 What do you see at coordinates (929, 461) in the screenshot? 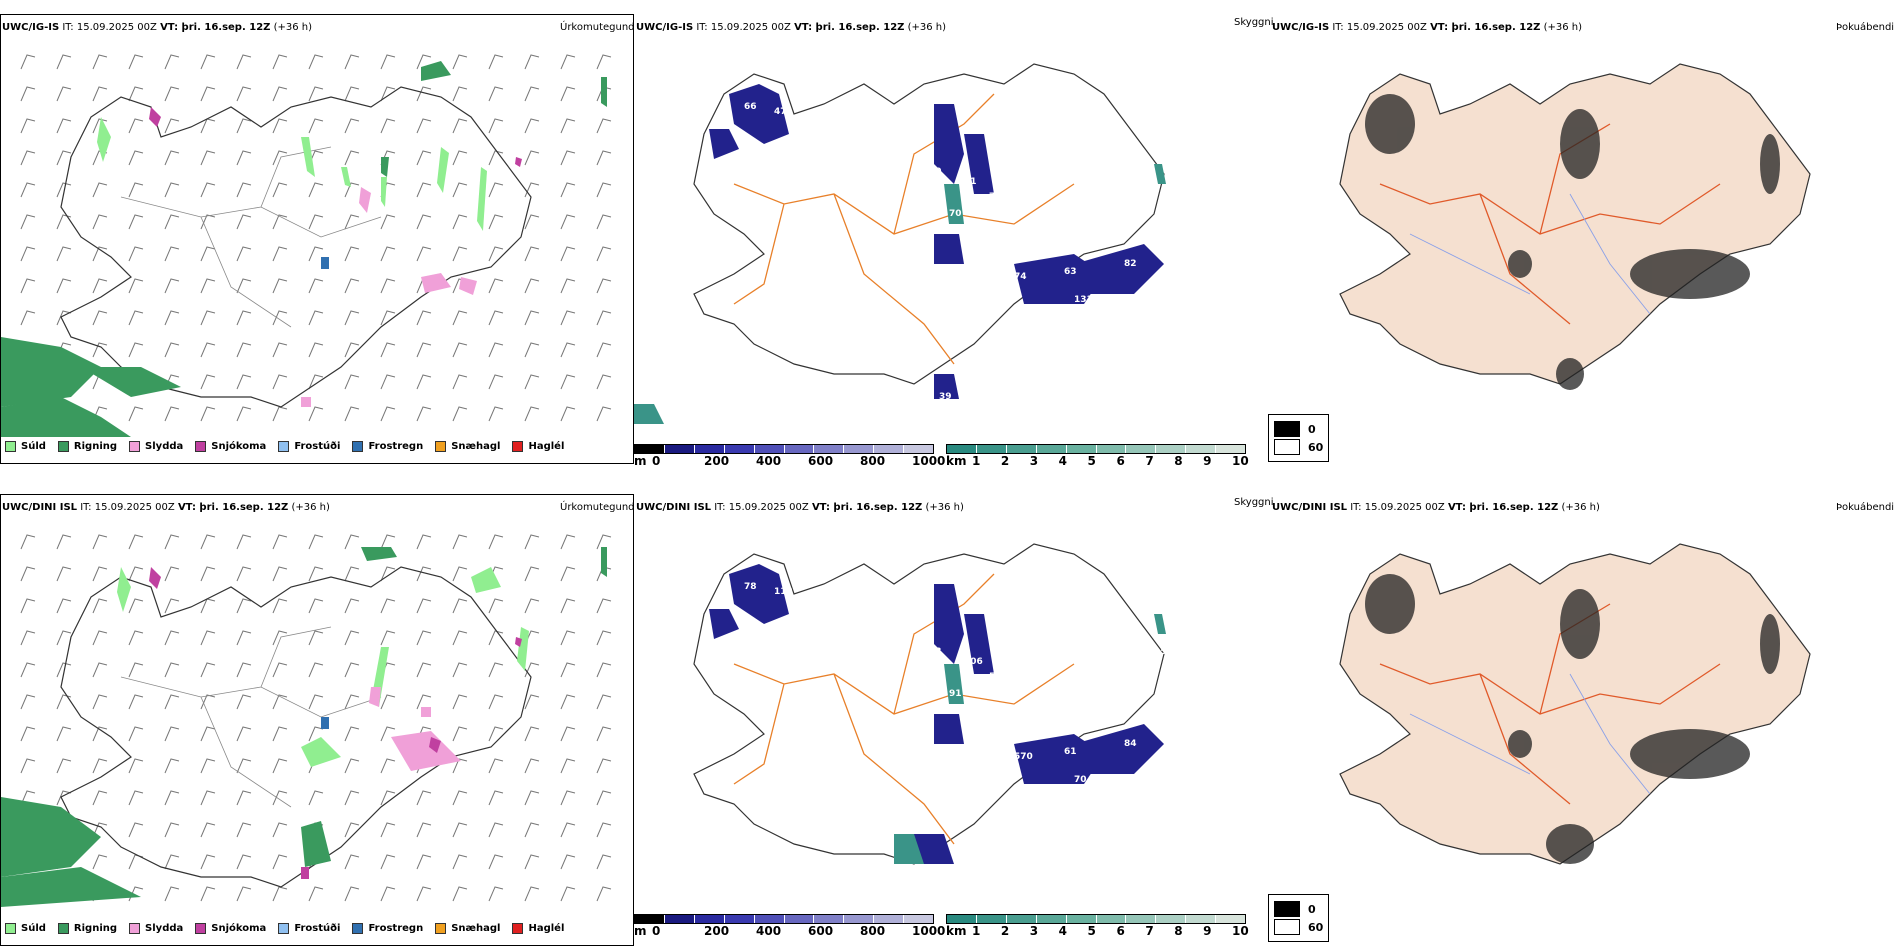
I see `colorbar-tick: 1000` at bounding box center [929, 461].